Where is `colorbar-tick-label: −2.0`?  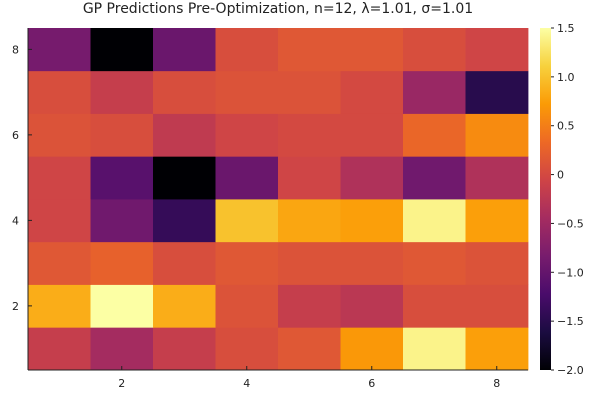
colorbar-tick-label: −2.0 is located at coordinates (570, 370).